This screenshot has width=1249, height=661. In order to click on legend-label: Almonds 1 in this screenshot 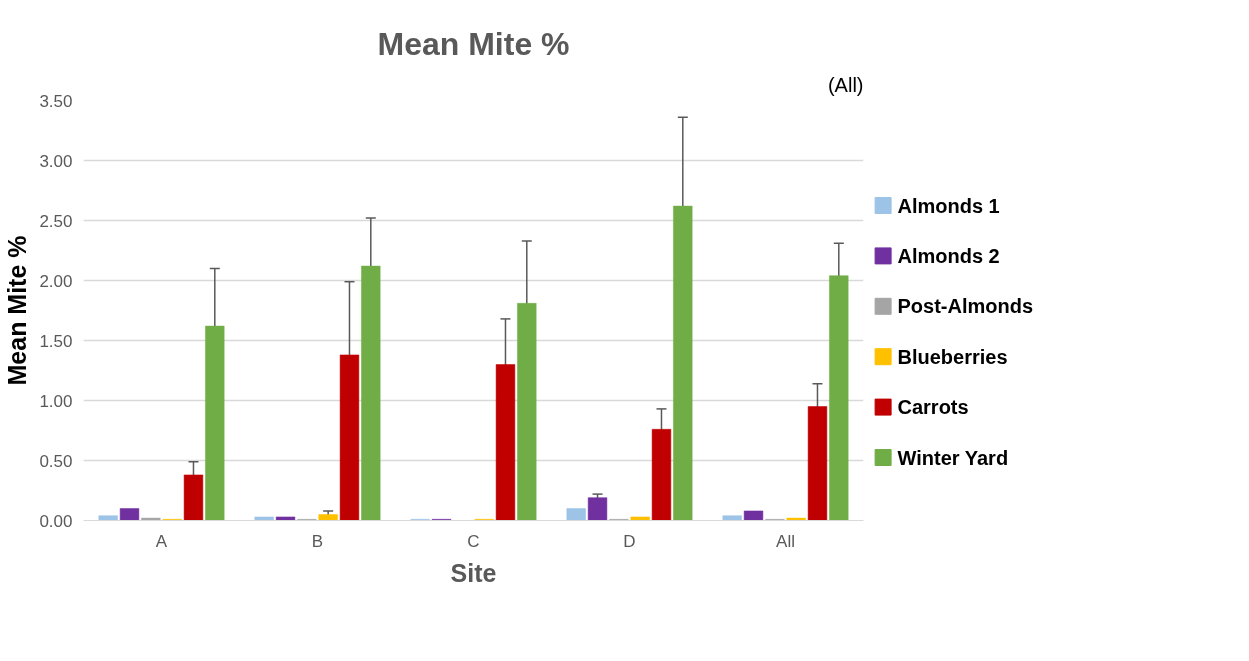, I will do `click(948, 205)`.